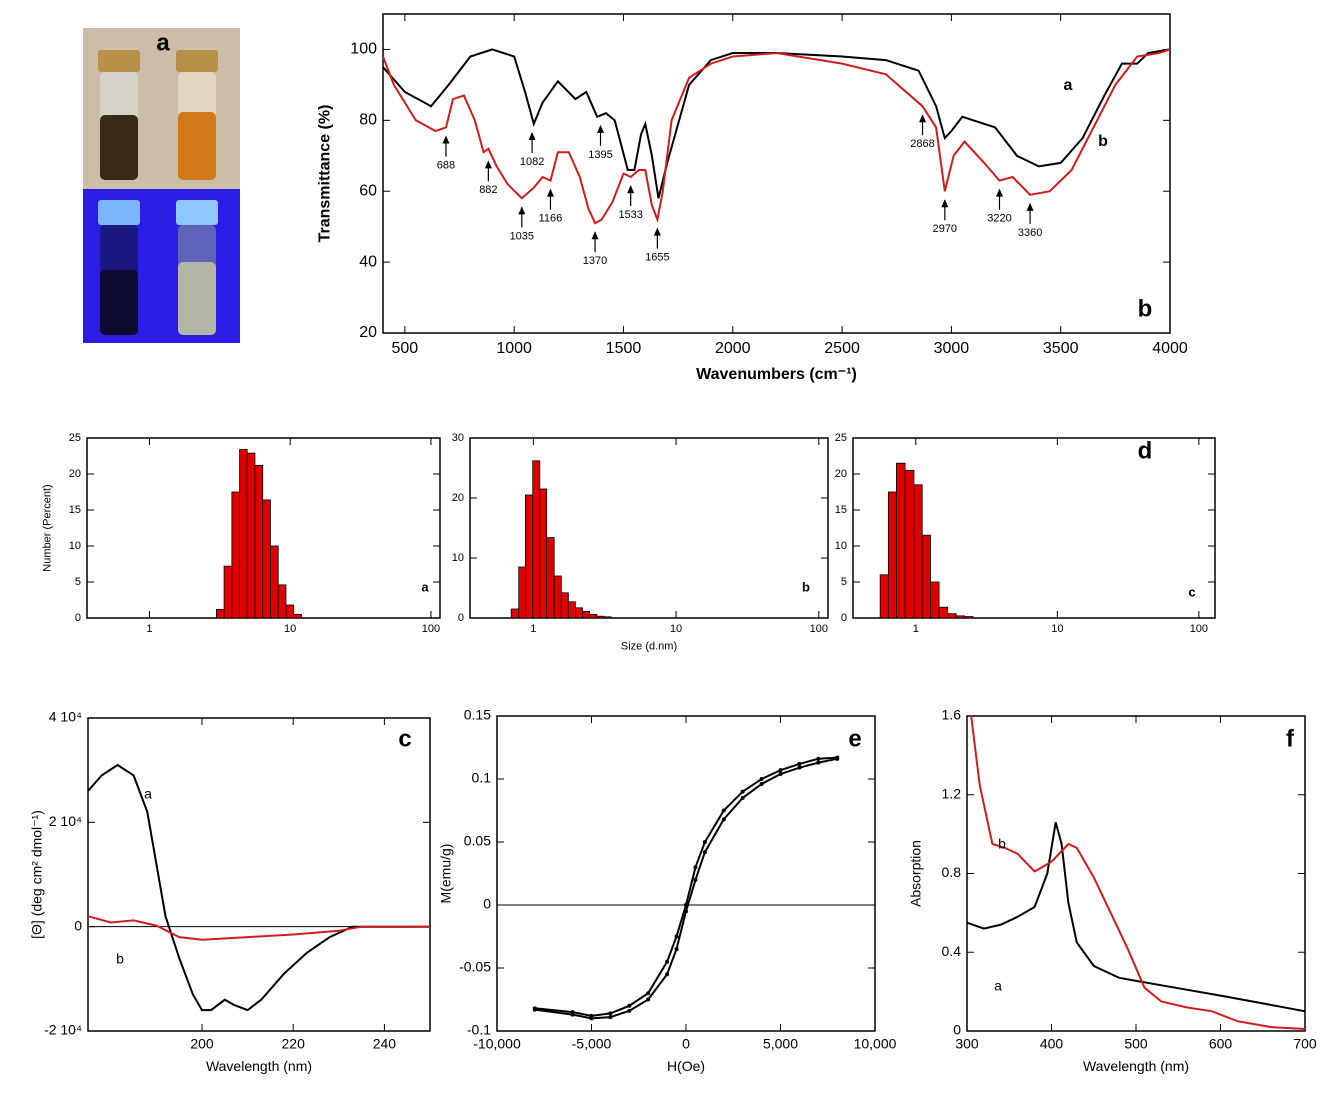 Image resolution: width=1323 pixels, height=1120 pixels. I want to click on y-tick-label: 30, so click(458, 438).